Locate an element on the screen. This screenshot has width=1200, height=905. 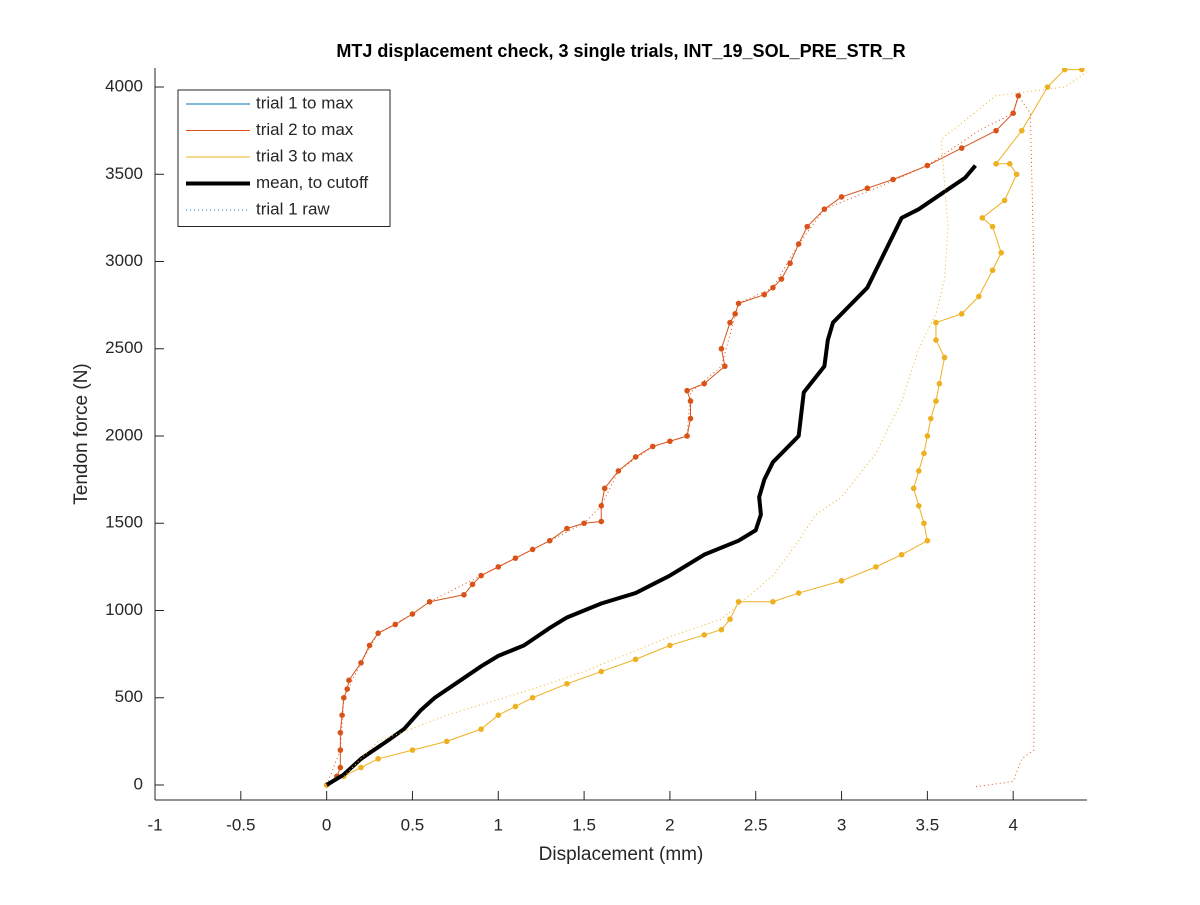
y-tick-label: 500 is located at coordinates (129, 696).